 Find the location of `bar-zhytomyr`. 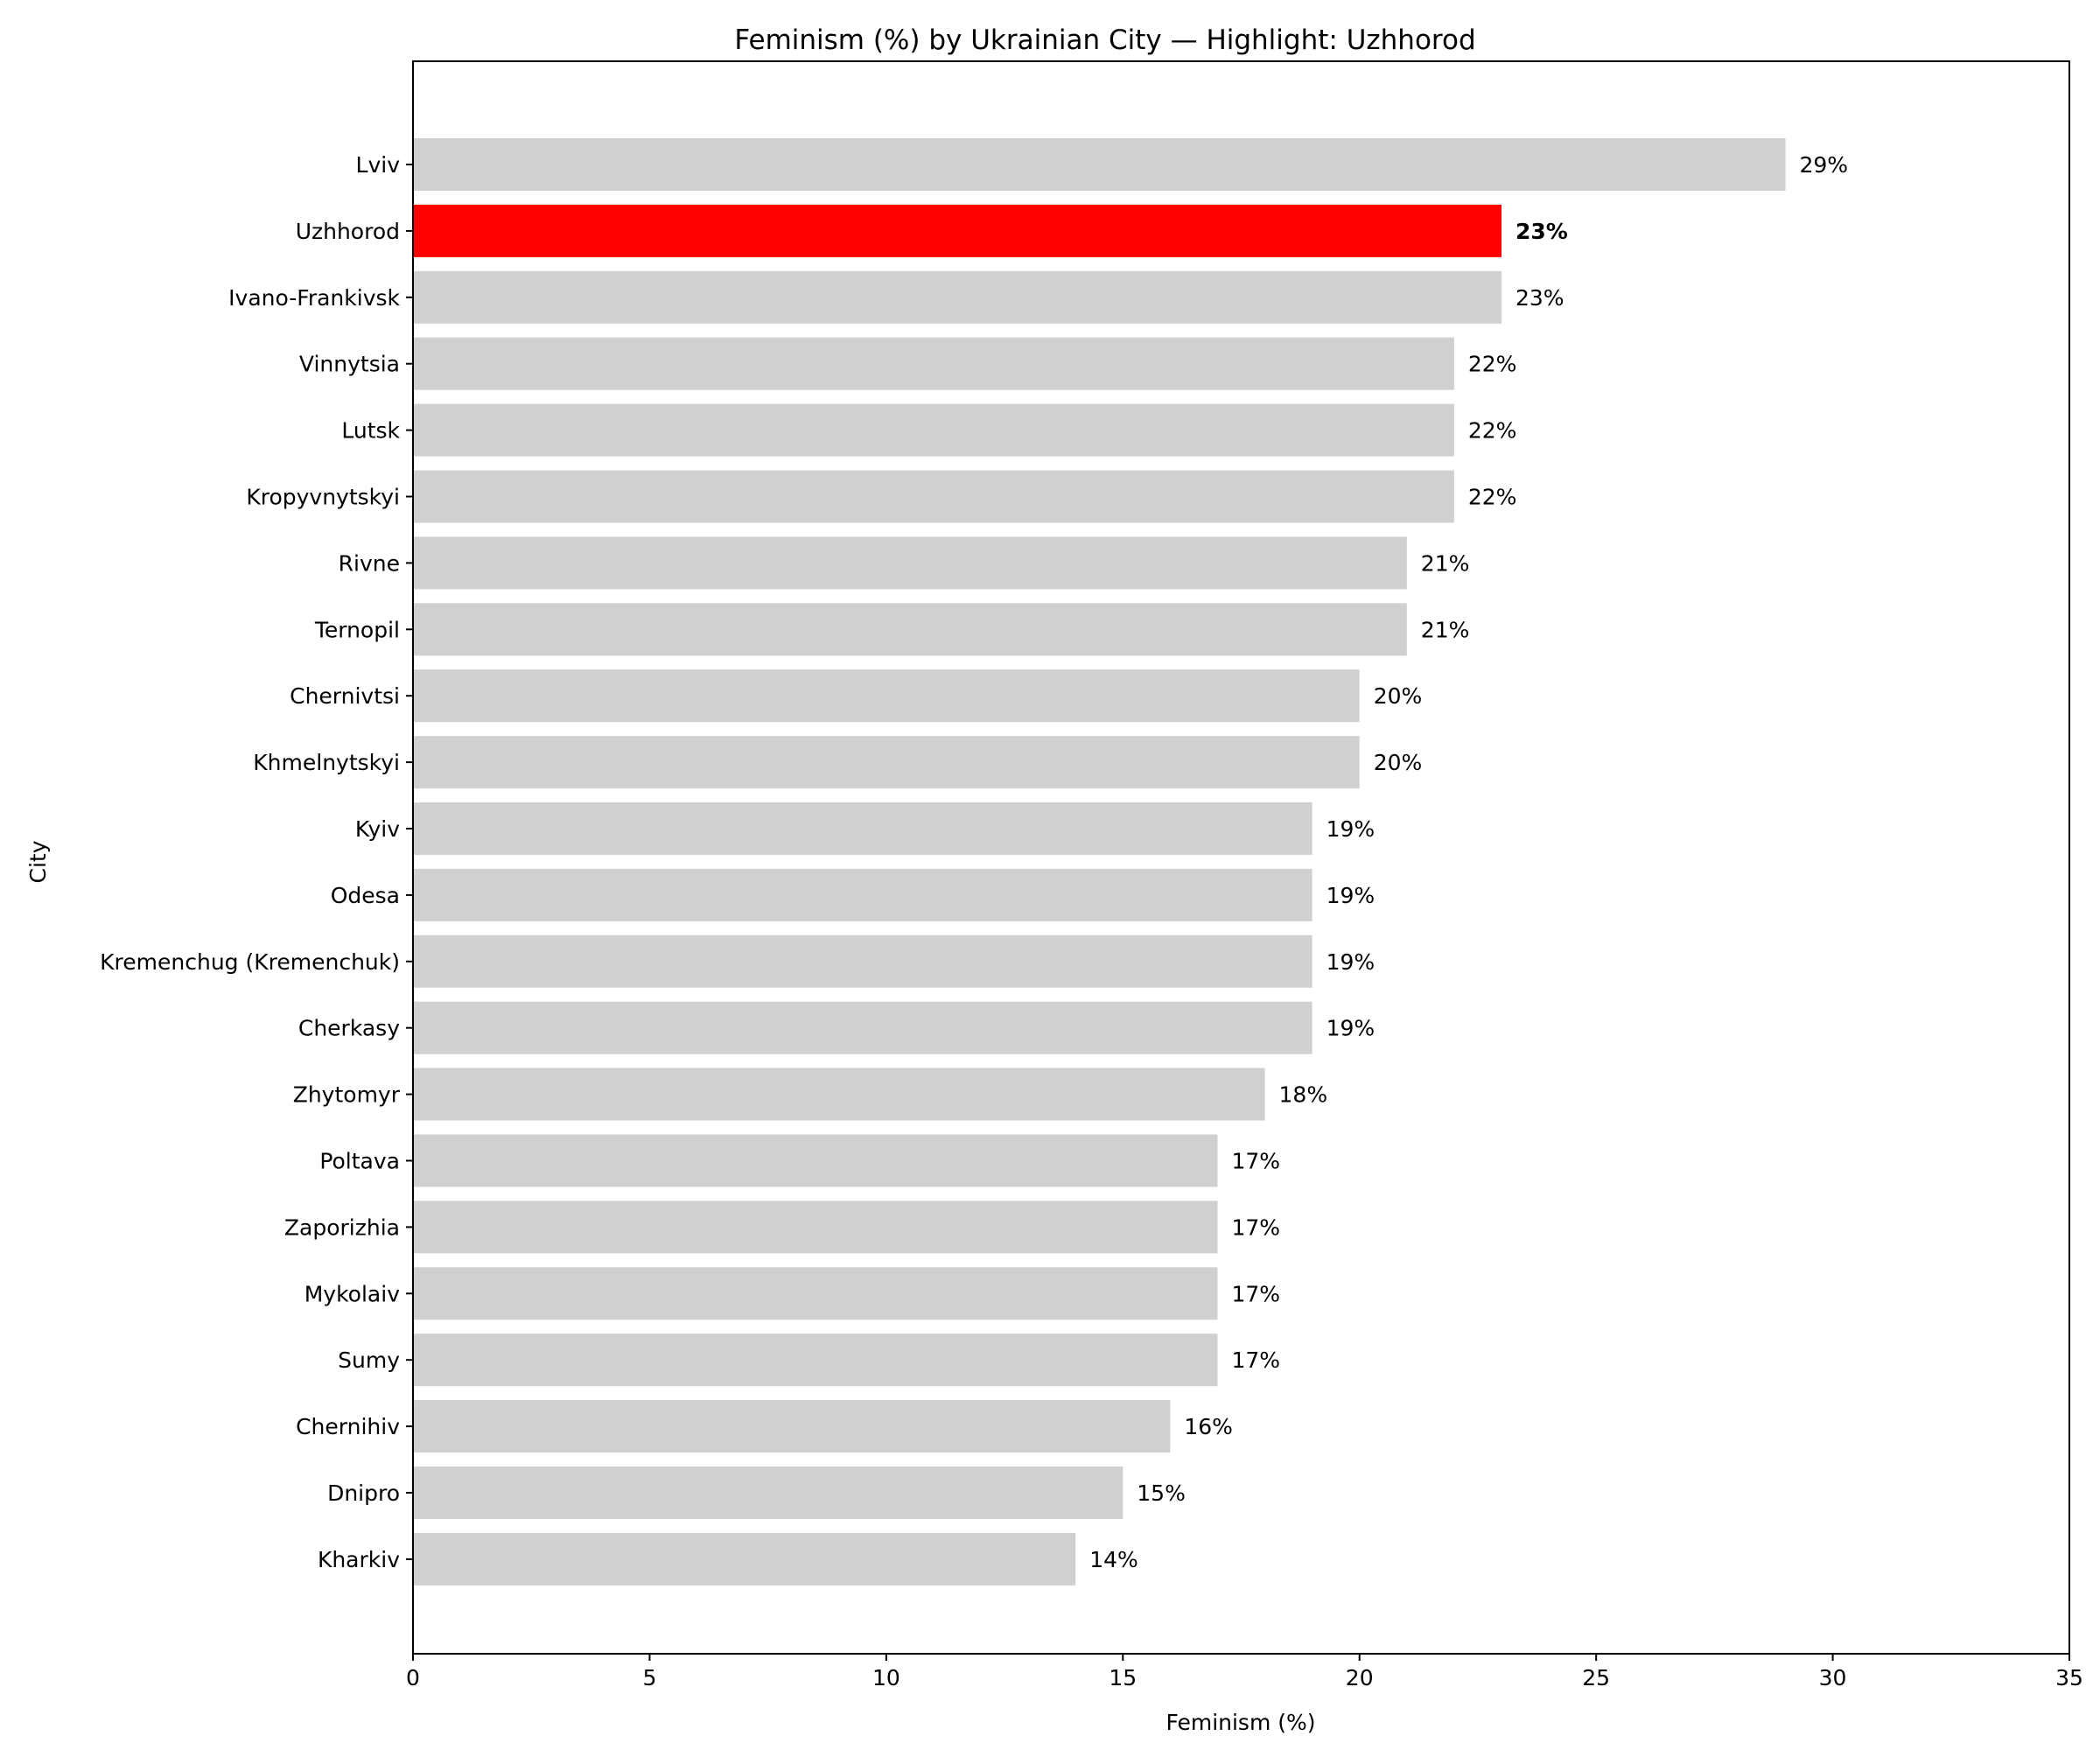

bar-zhytomyr is located at coordinates (839, 1094).